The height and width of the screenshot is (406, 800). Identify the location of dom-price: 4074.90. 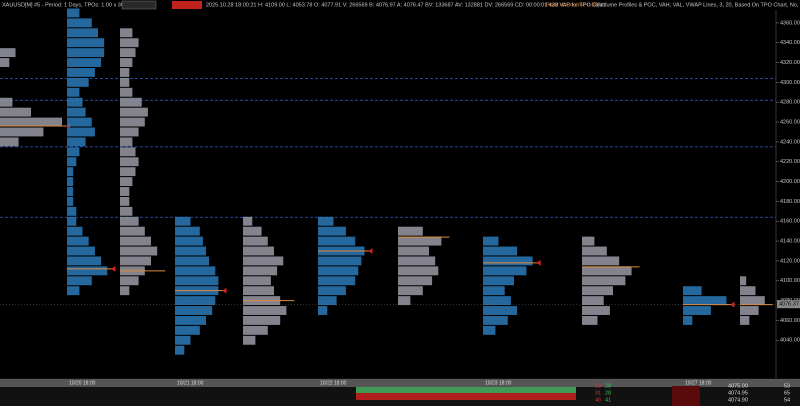
(738, 400).